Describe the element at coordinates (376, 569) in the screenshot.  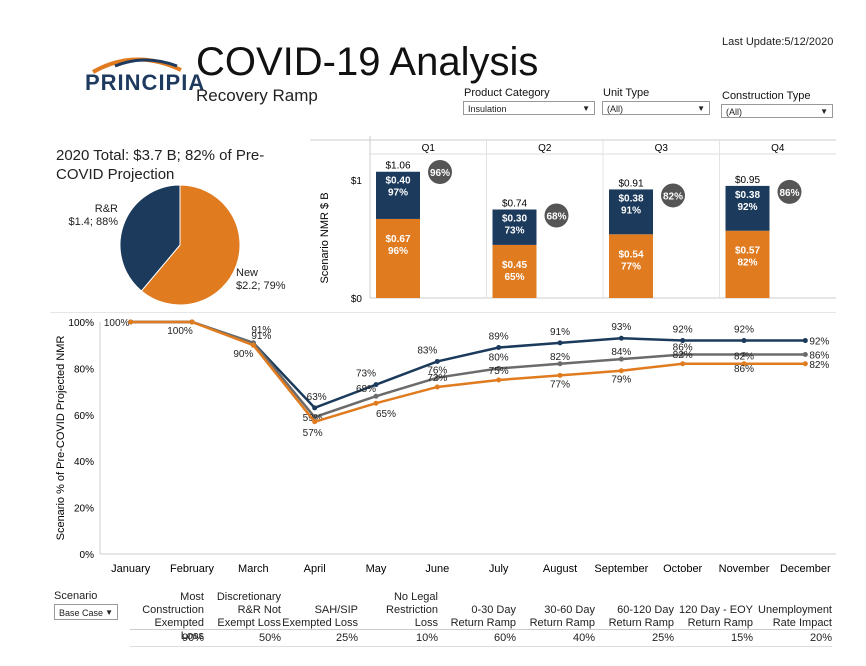
I see `line-xtick: May` at that location.